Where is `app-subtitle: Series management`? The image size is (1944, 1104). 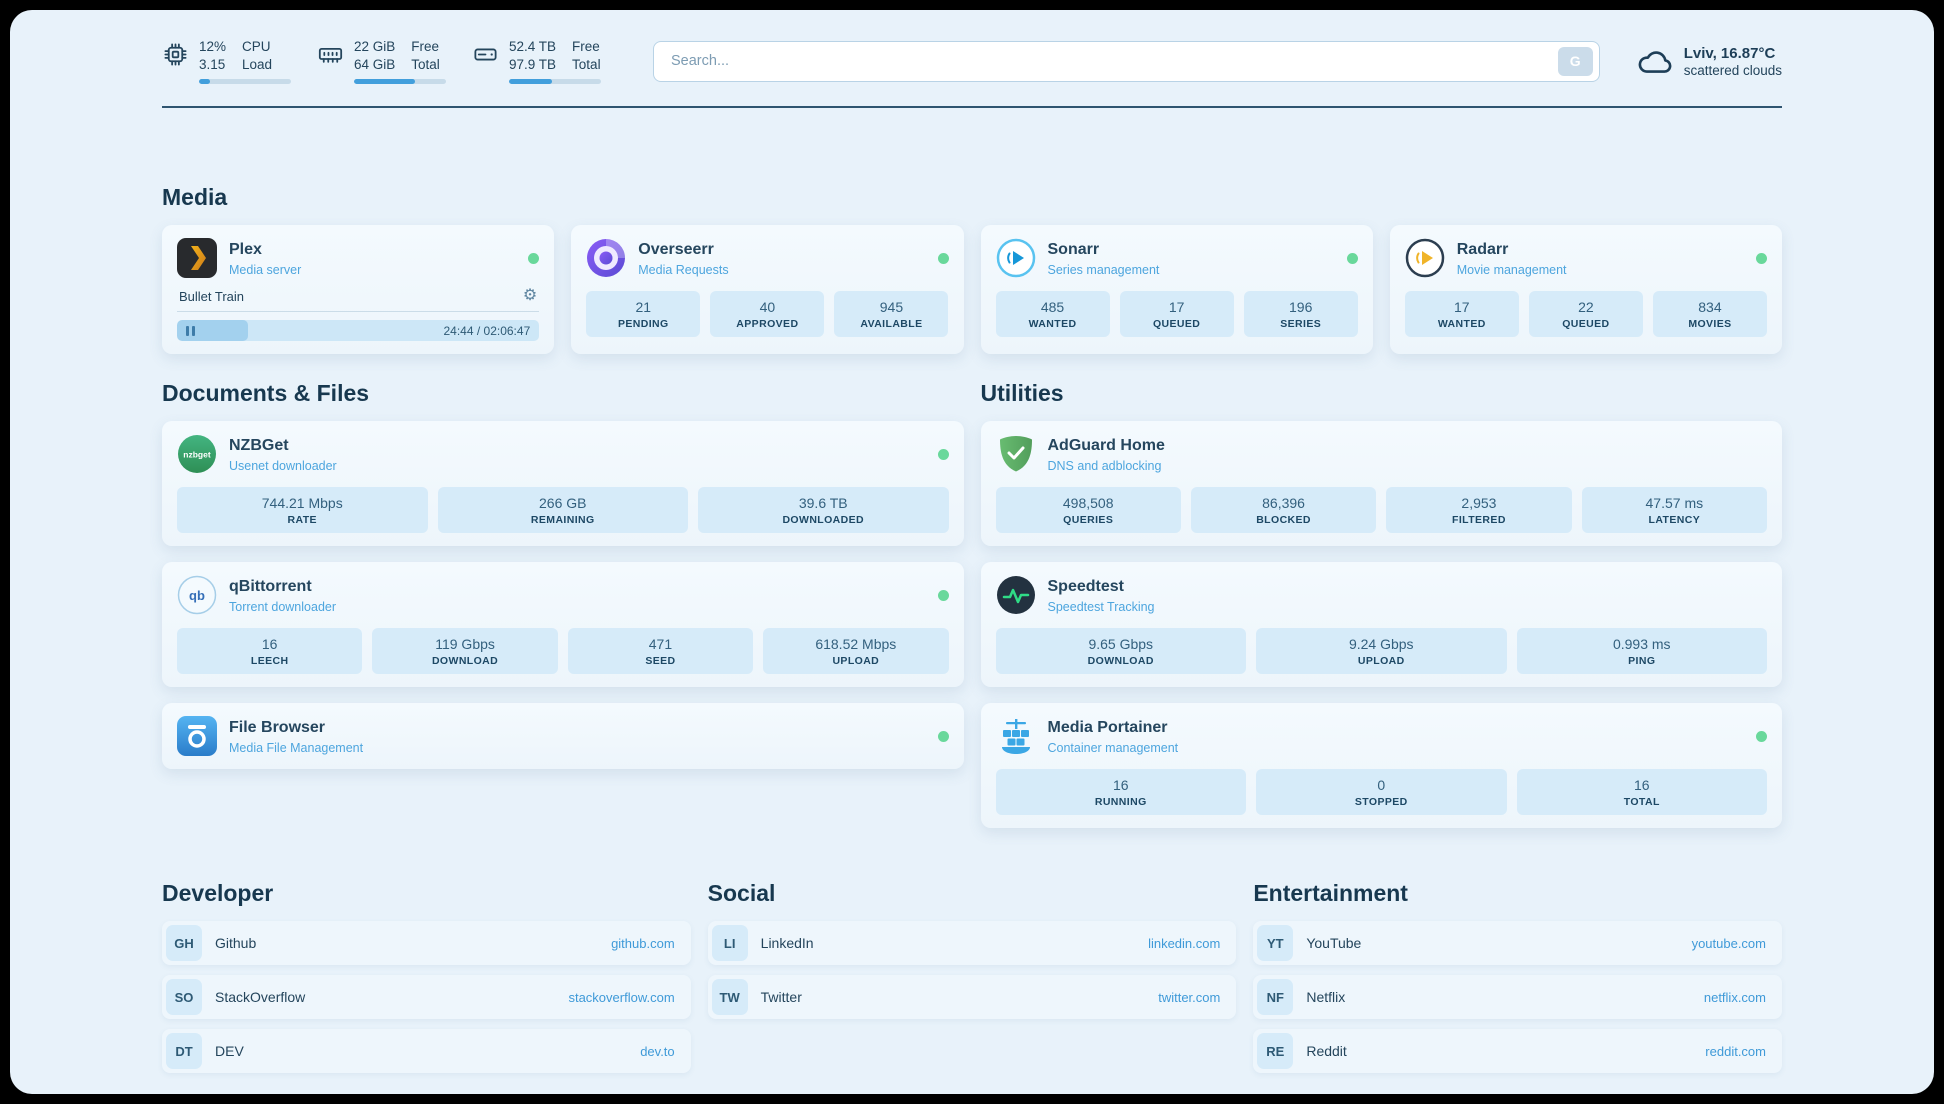 app-subtitle: Series management is located at coordinates (1103, 269).